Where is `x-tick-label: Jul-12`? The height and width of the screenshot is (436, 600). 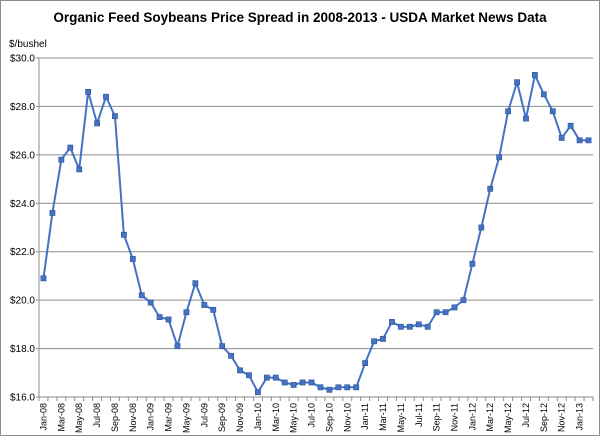
x-tick-label: Jul-12 is located at coordinates (526, 415).